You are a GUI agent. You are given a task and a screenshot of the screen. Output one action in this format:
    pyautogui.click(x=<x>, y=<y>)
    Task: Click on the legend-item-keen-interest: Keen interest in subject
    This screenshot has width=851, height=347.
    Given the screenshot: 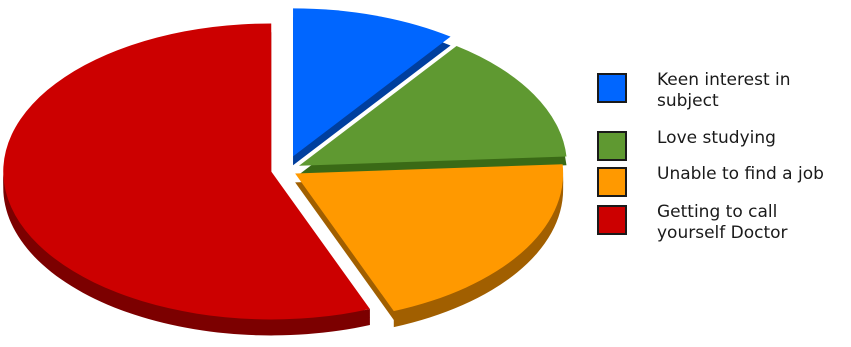 What is the action you would take?
    pyautogui.click(x=722, y=99)
    